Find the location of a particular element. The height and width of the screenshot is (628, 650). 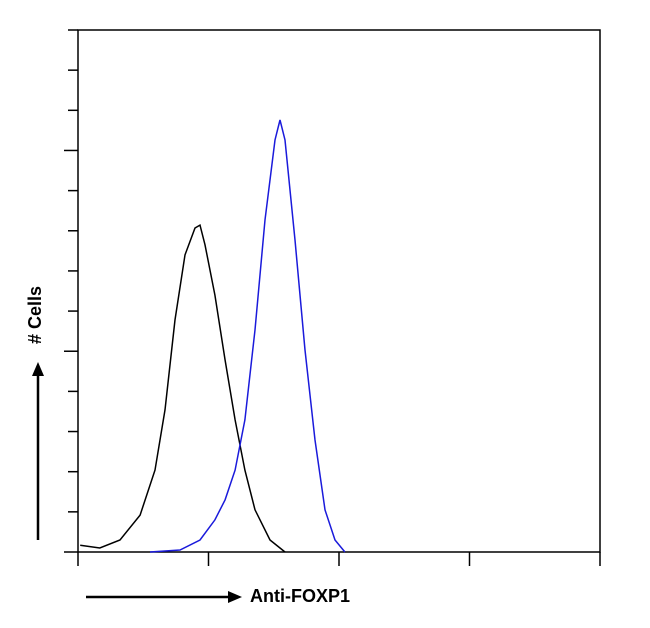

y-axis-label: # Cells is located at coordinates (35, 315).